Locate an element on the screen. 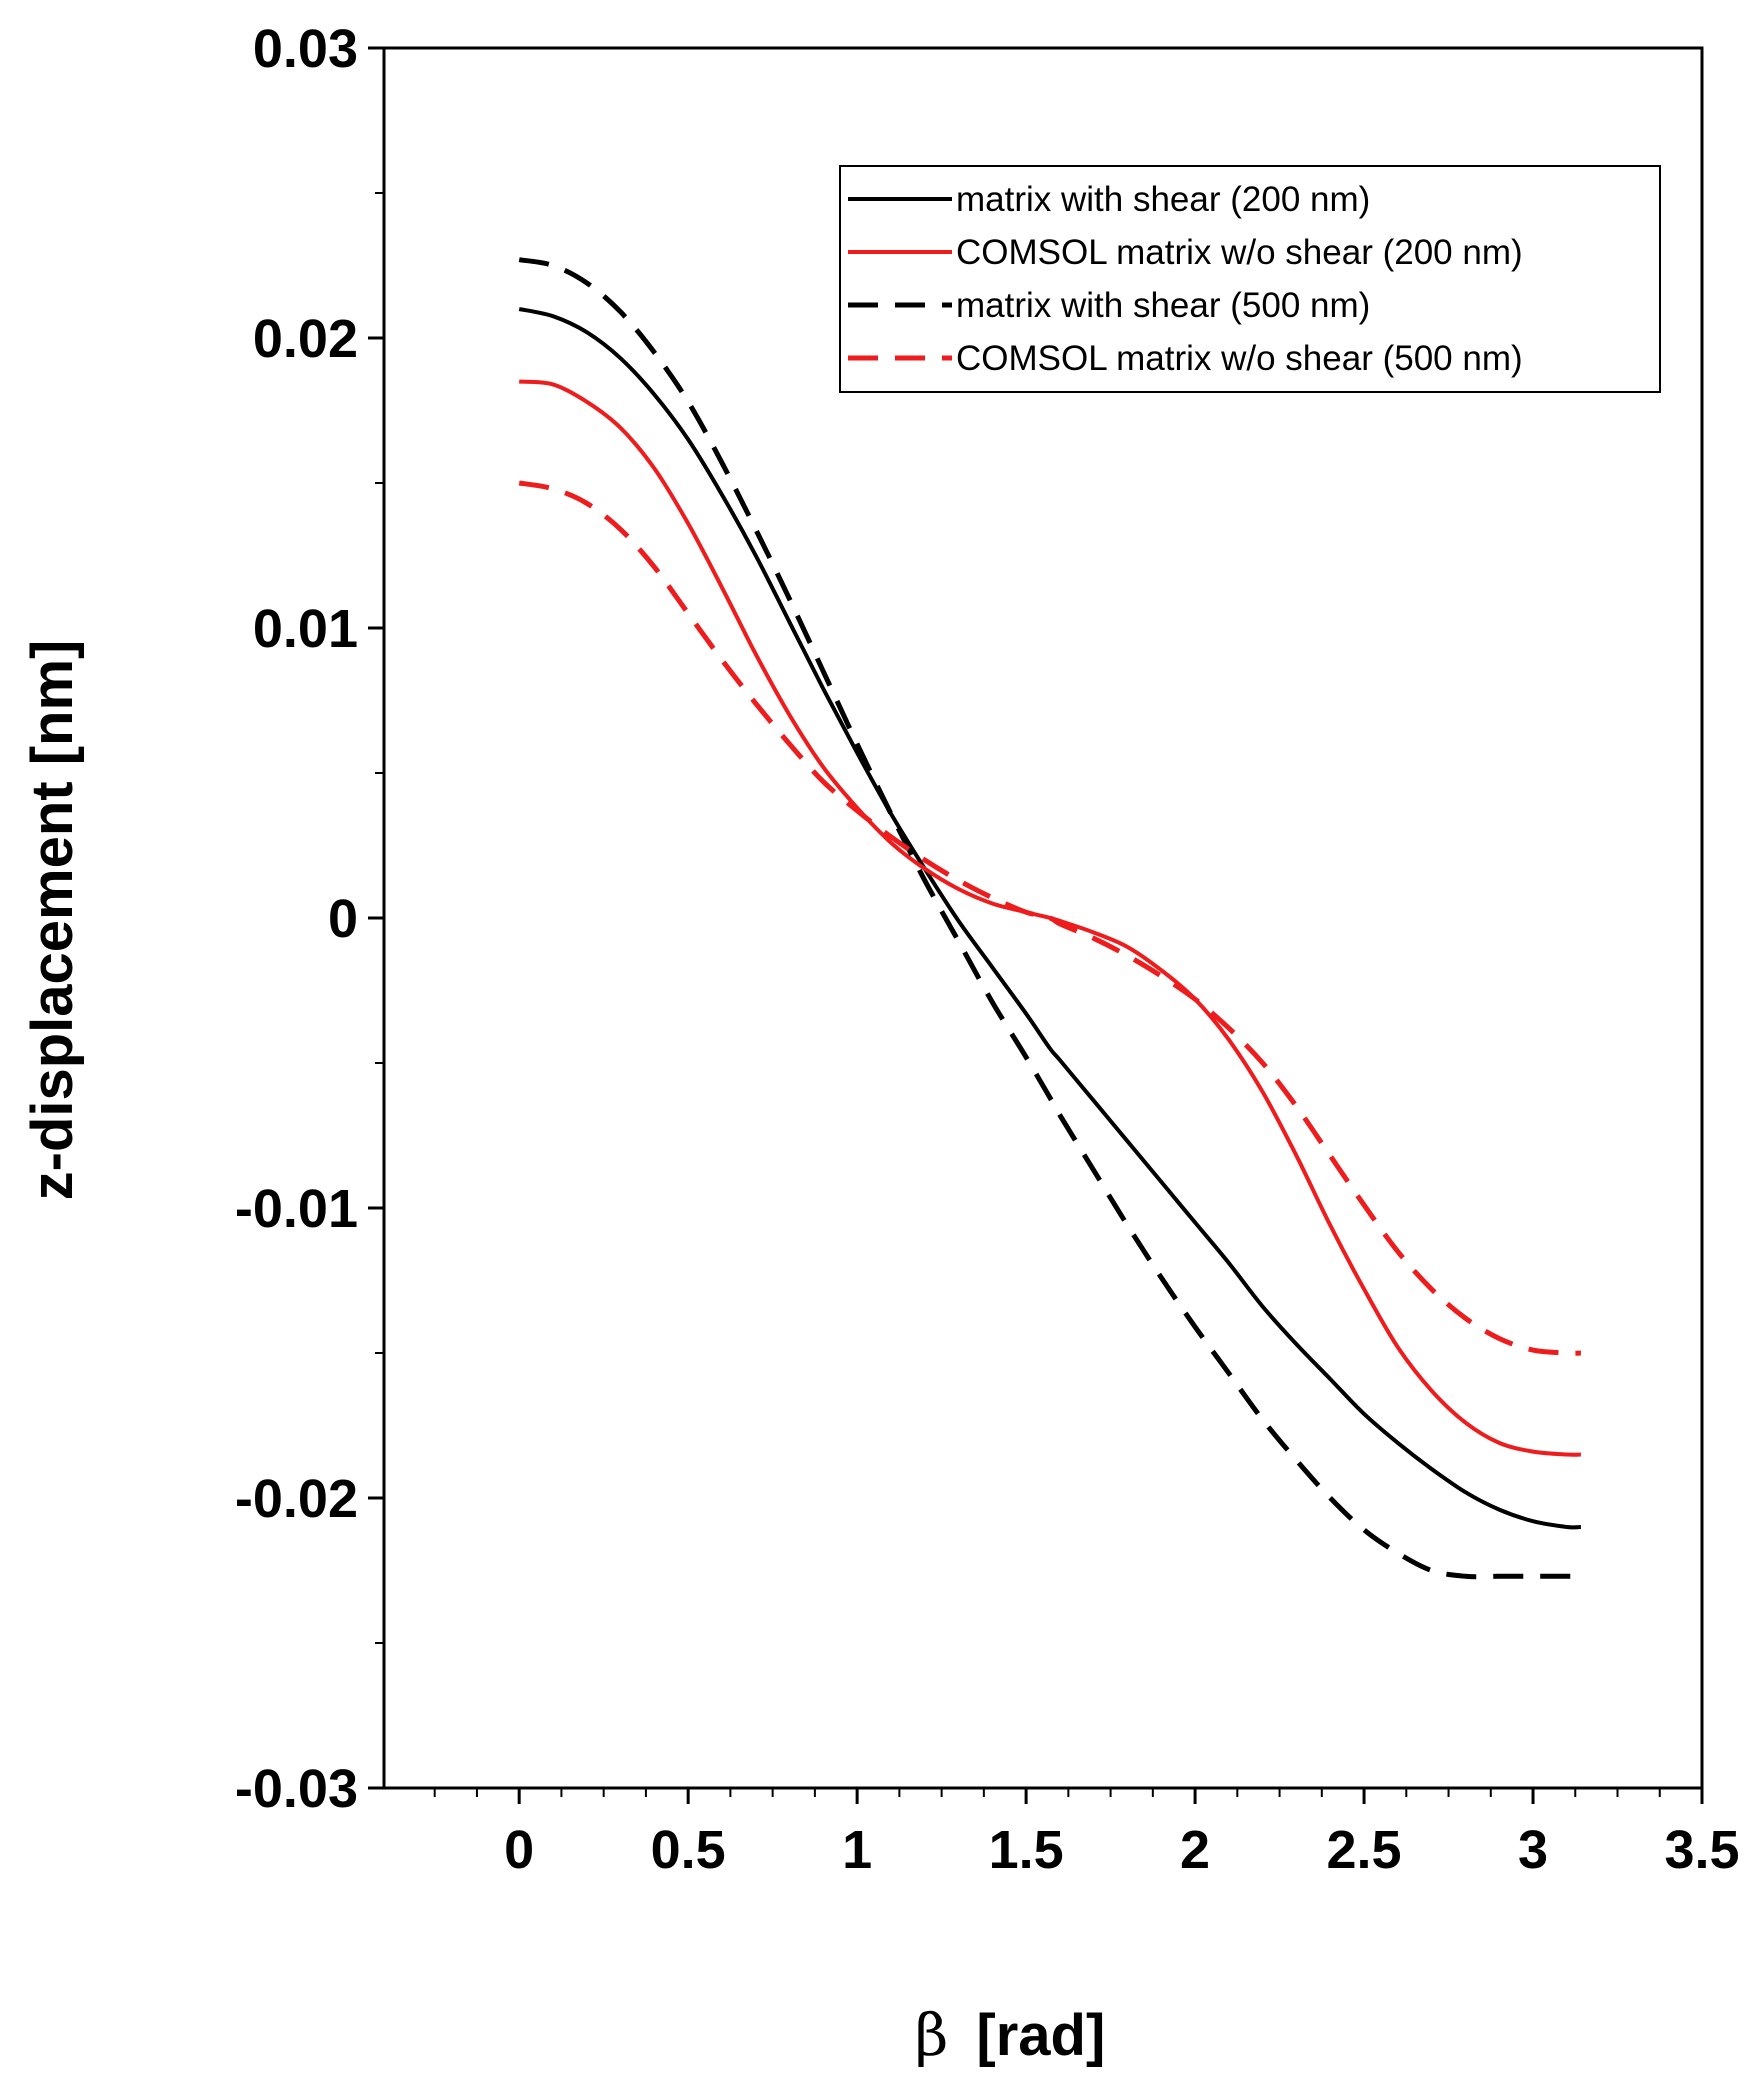 This screenshot has height=2073, width=1757. x-tick-label: 1.5 is located at coordinates (1026, 1850).